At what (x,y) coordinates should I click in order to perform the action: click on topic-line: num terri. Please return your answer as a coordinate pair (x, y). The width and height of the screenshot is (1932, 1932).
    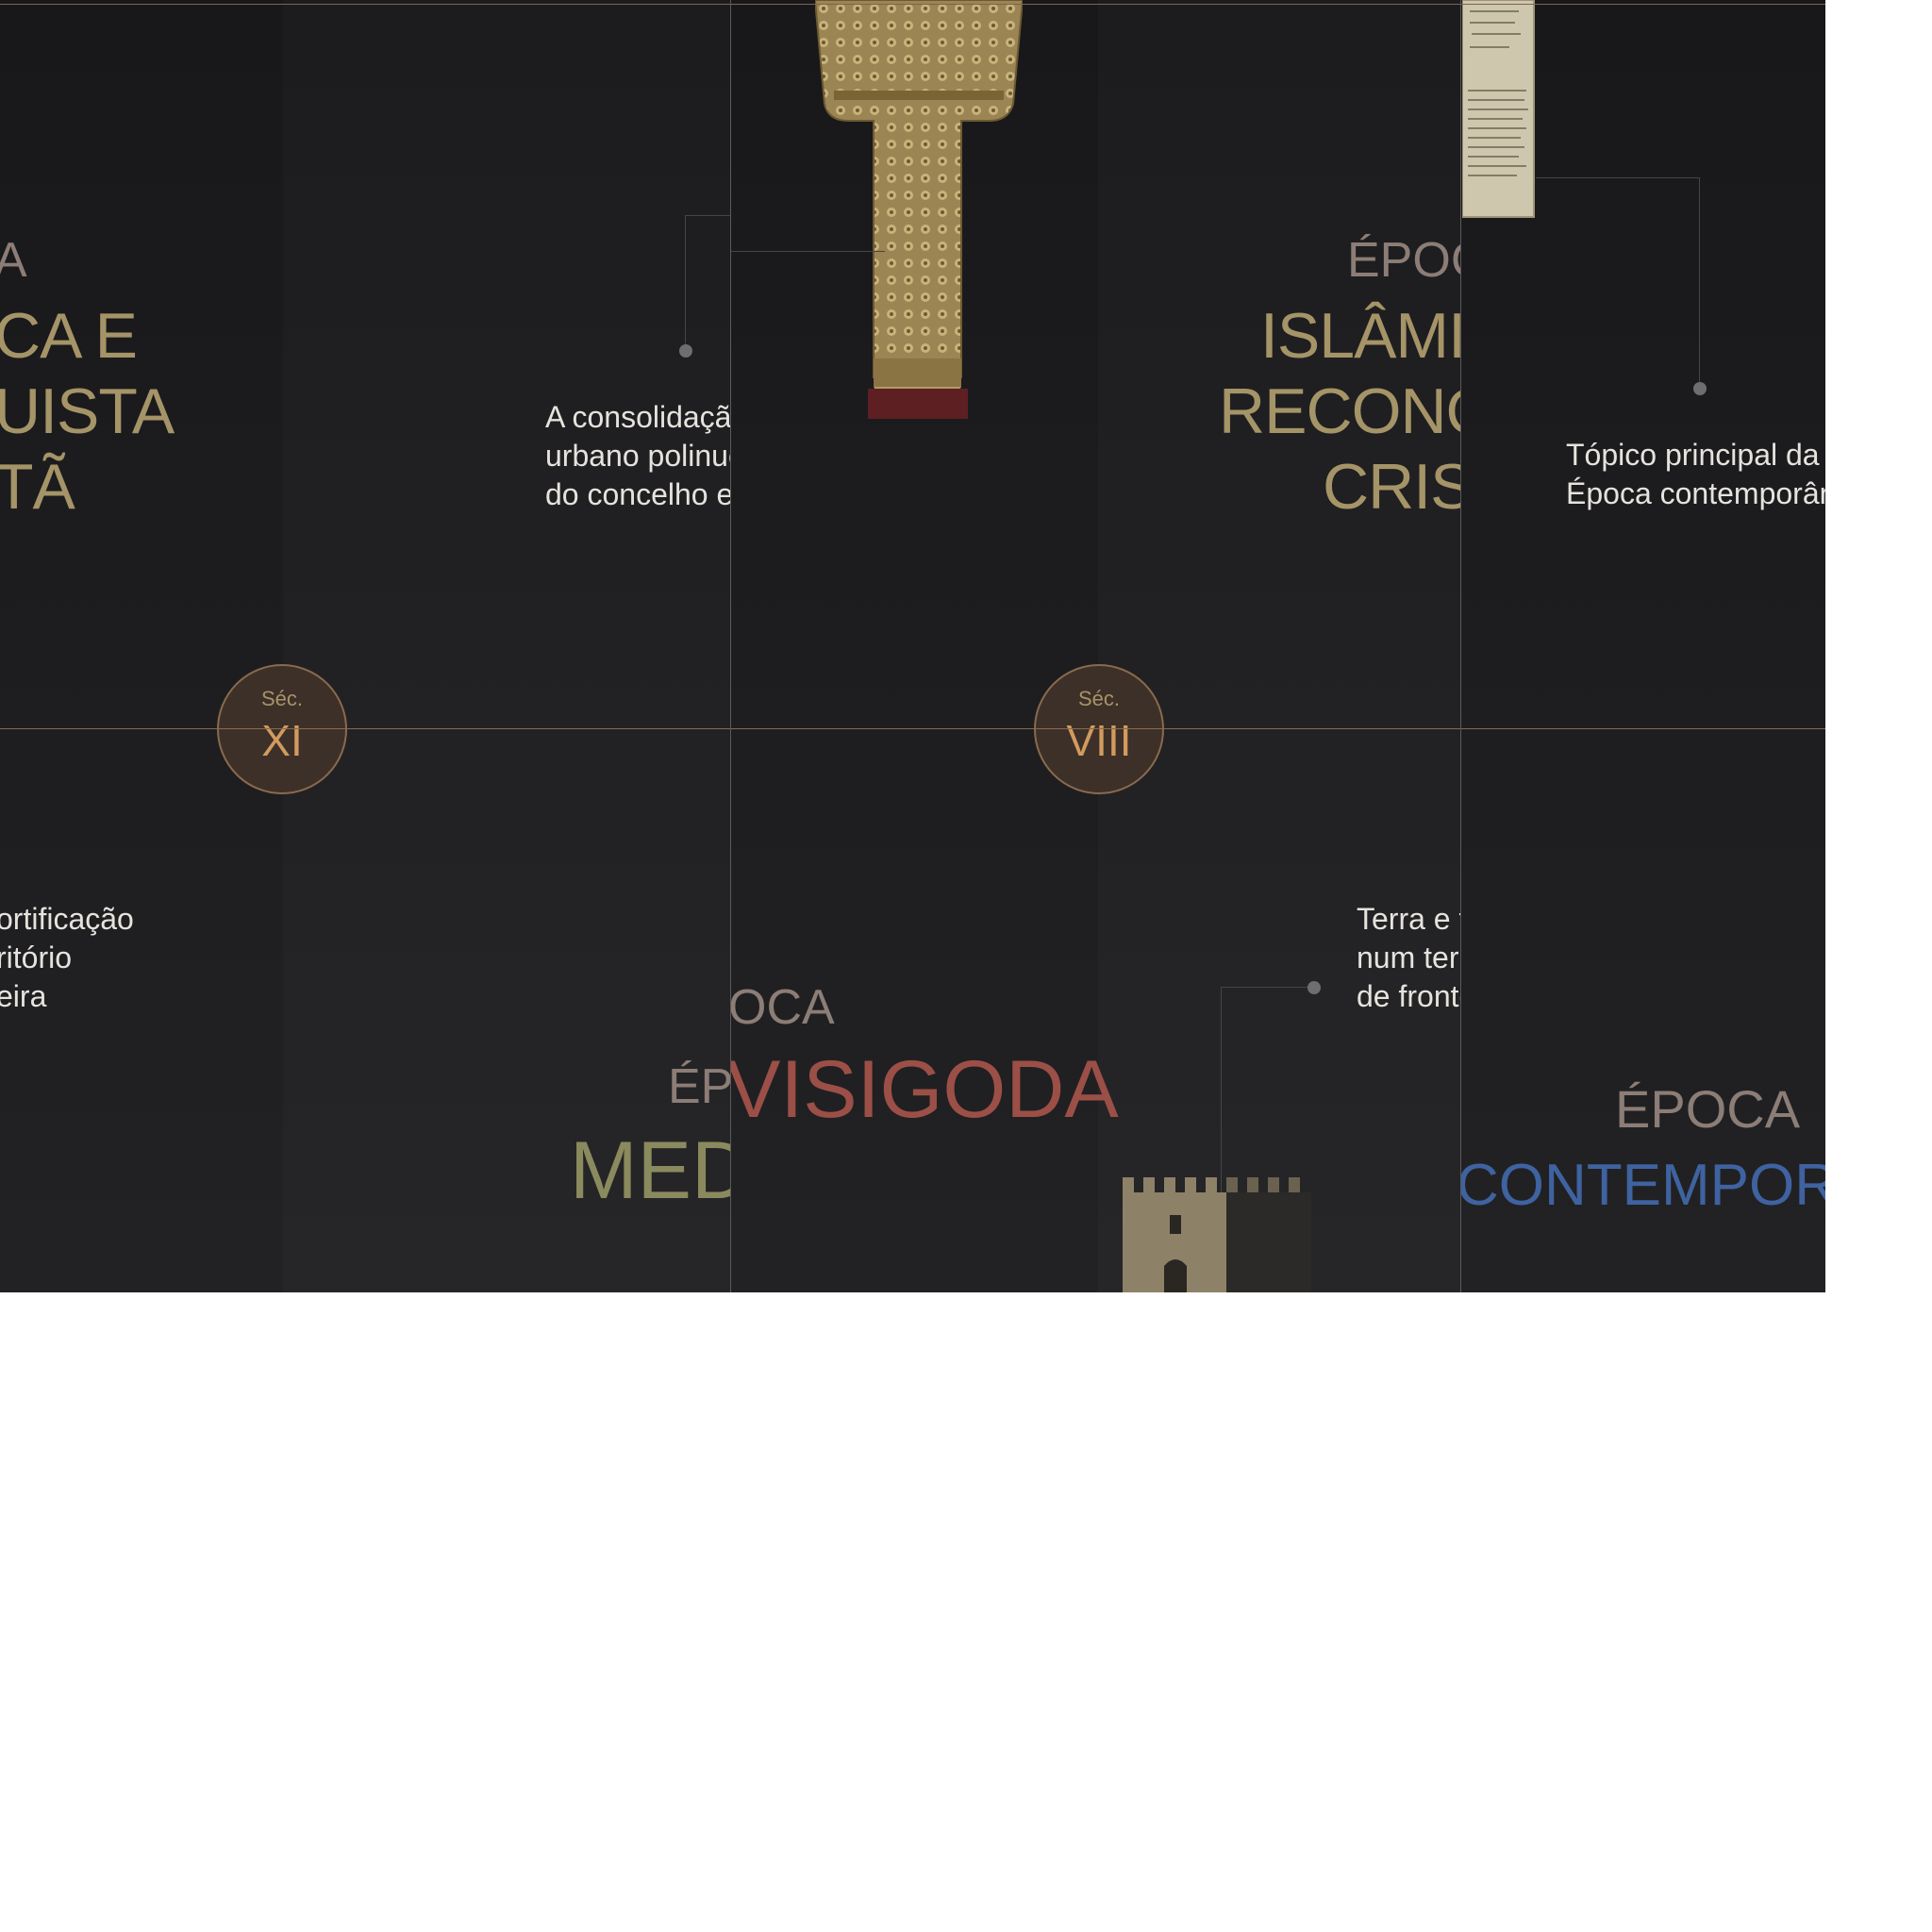
    Looking at the image, I should click on (1408, 958).